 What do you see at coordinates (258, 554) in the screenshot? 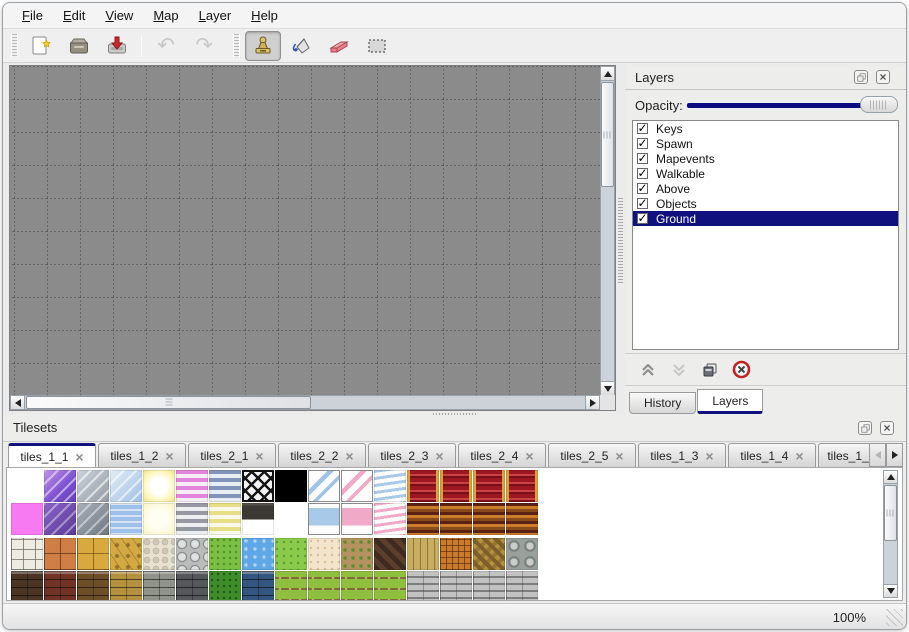
I see `tile-water` at bounding box center [258, 554].